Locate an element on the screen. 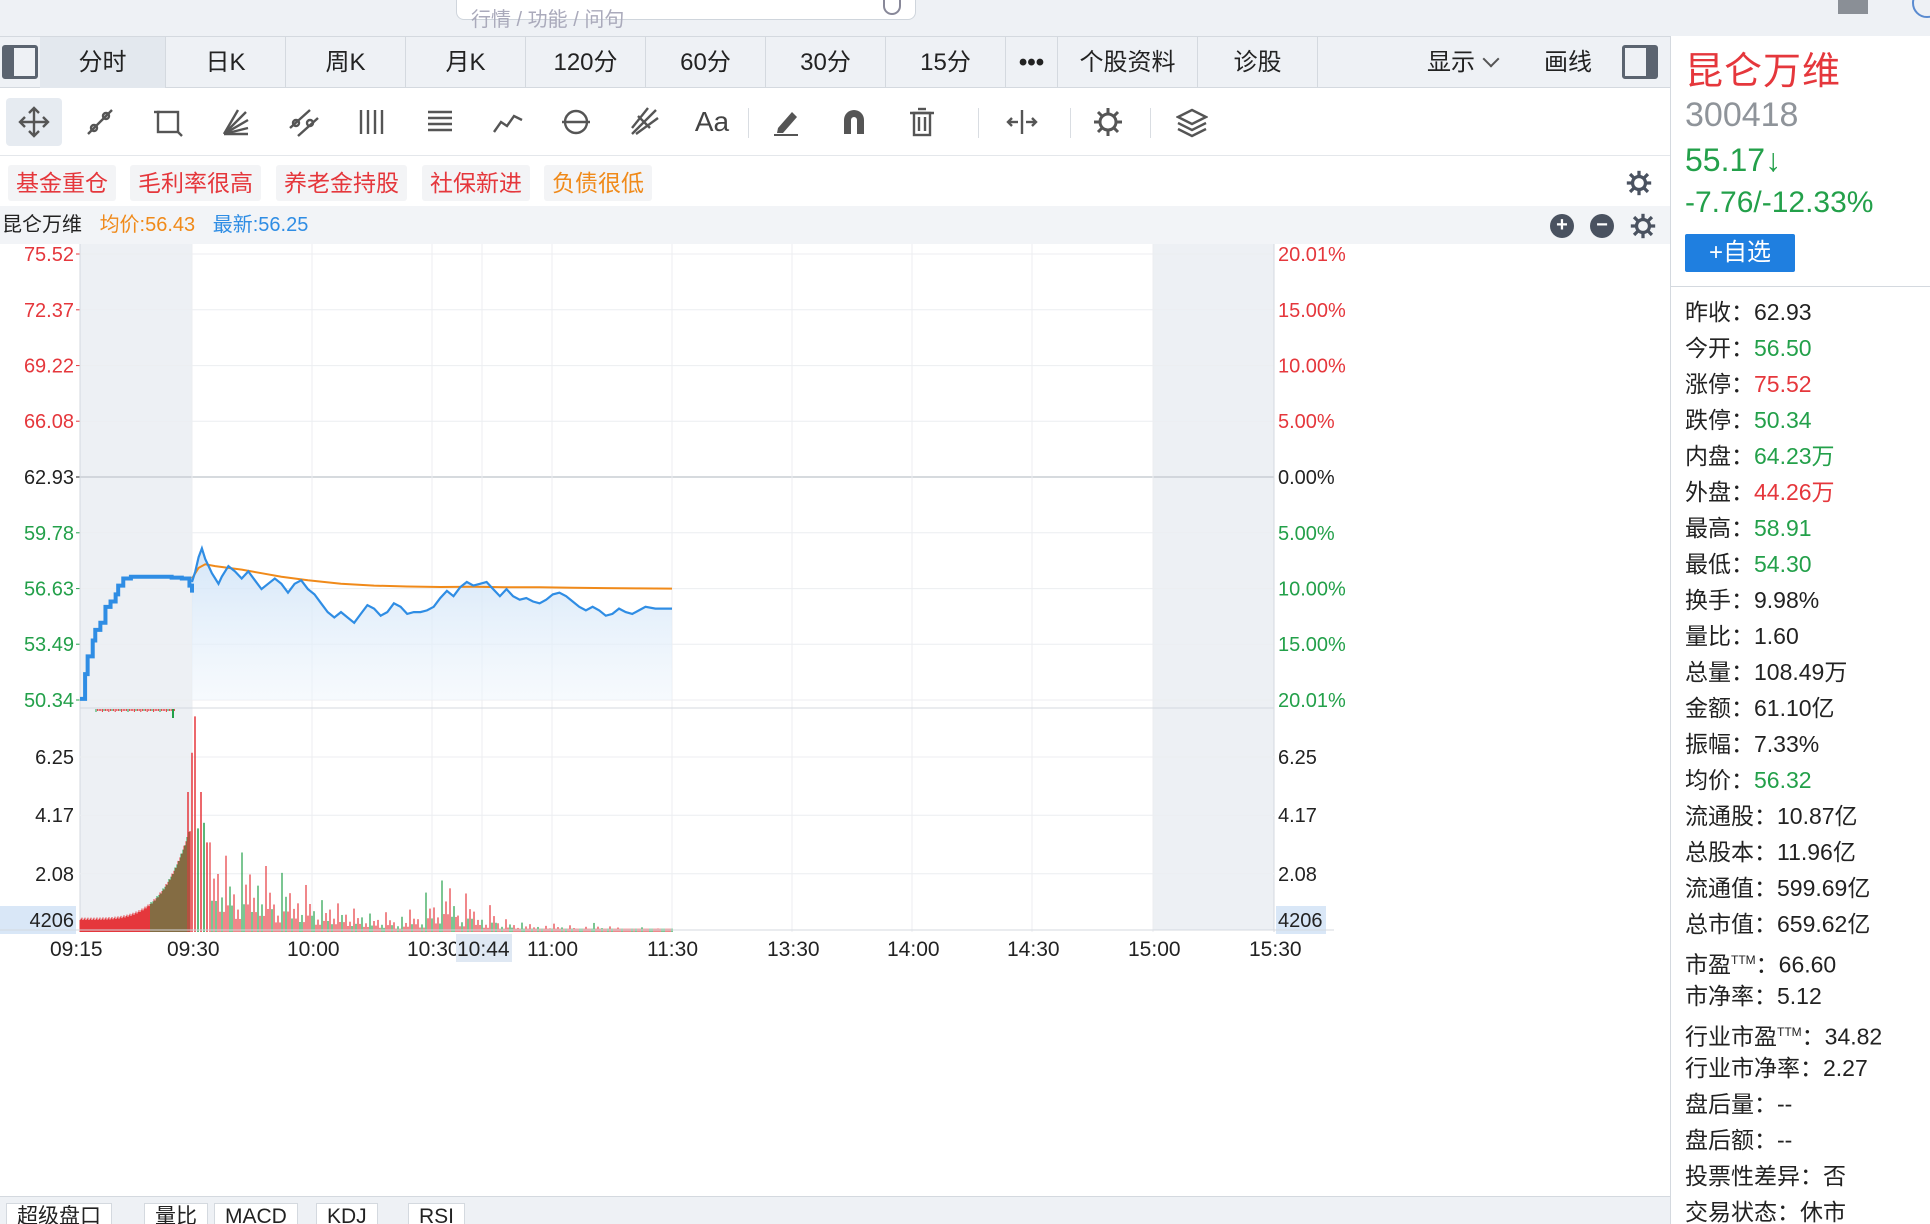 The image size is (1930, 1224). stat-row: 行业市净率：2.27 is located at coordinates (1807, 1068).